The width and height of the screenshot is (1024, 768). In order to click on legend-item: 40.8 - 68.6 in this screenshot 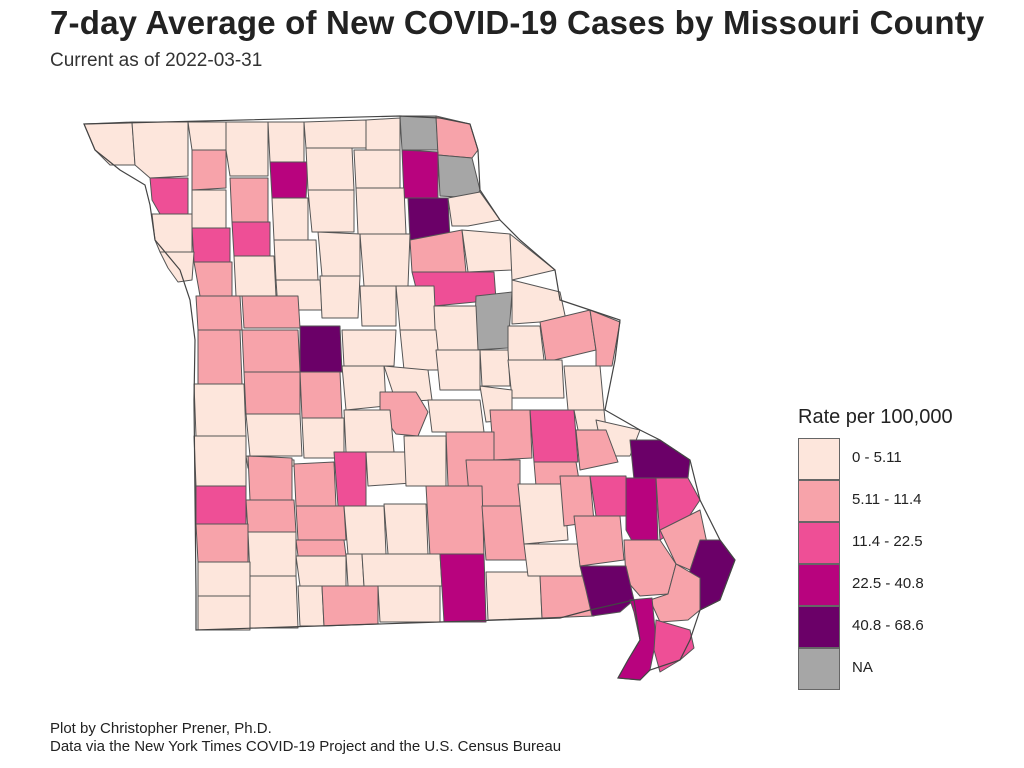, I will do `click(888, 627)`.